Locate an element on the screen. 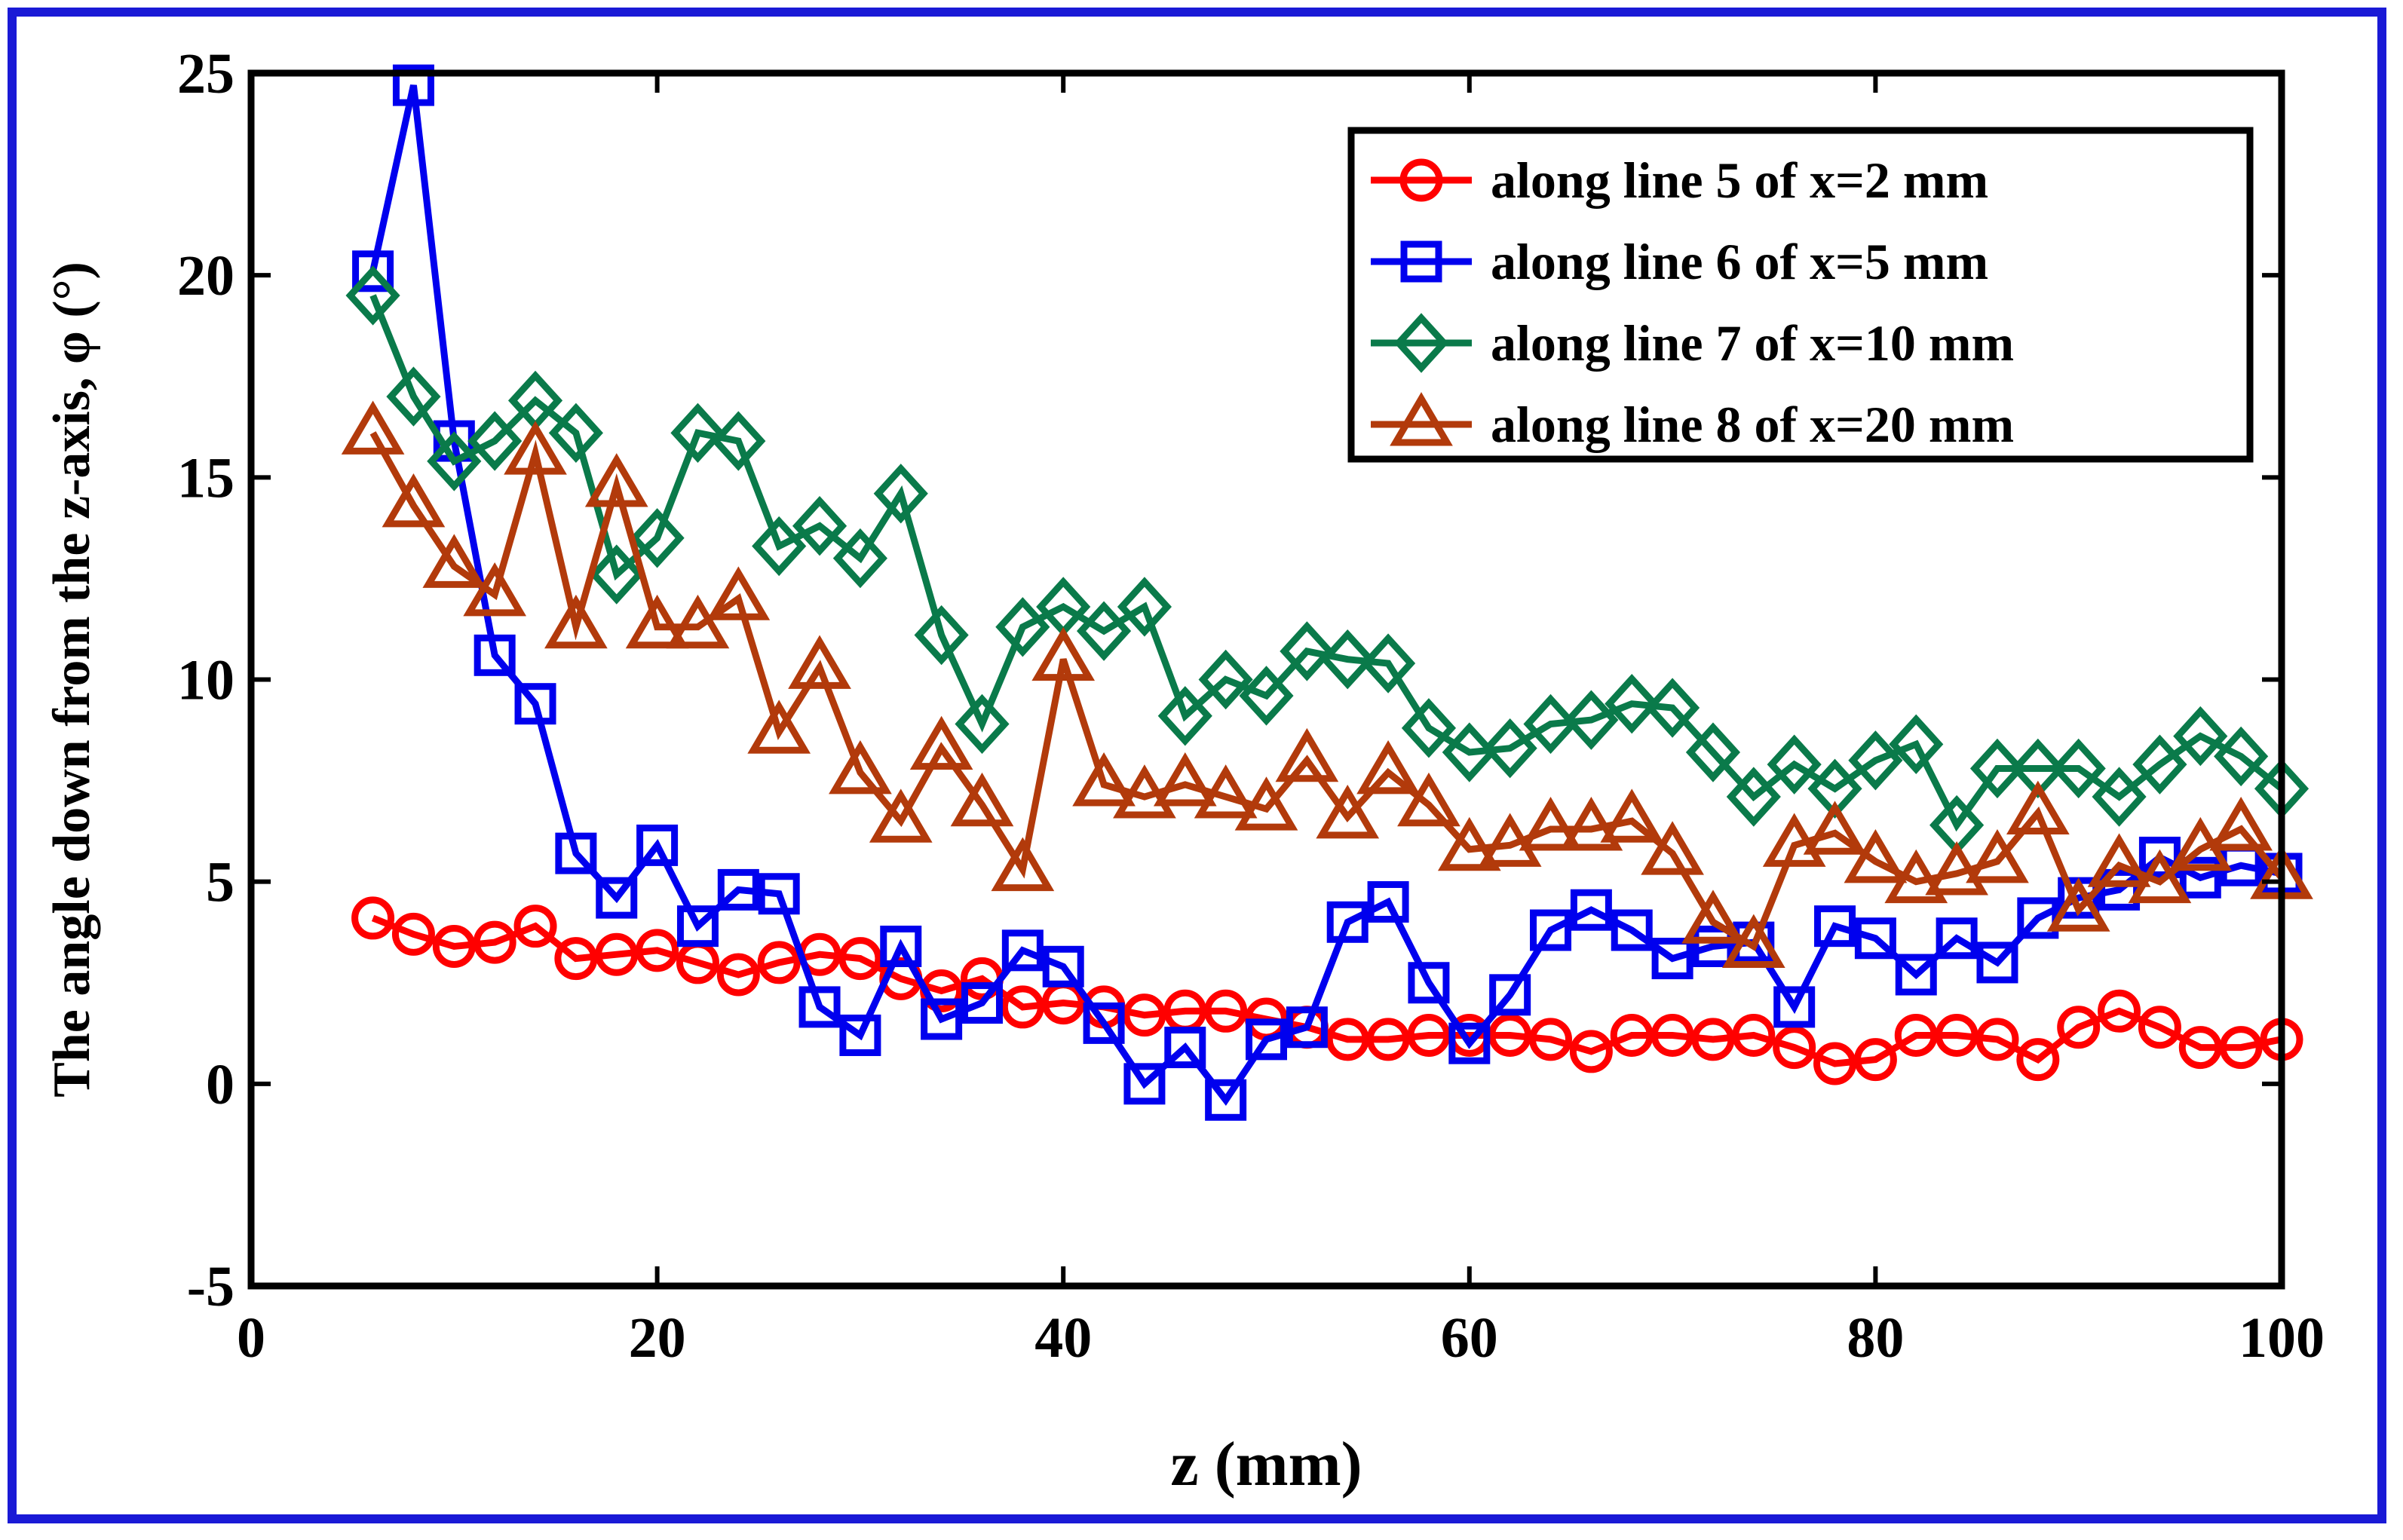  y-tick-label: 10 is located at coordinates (206, 680).